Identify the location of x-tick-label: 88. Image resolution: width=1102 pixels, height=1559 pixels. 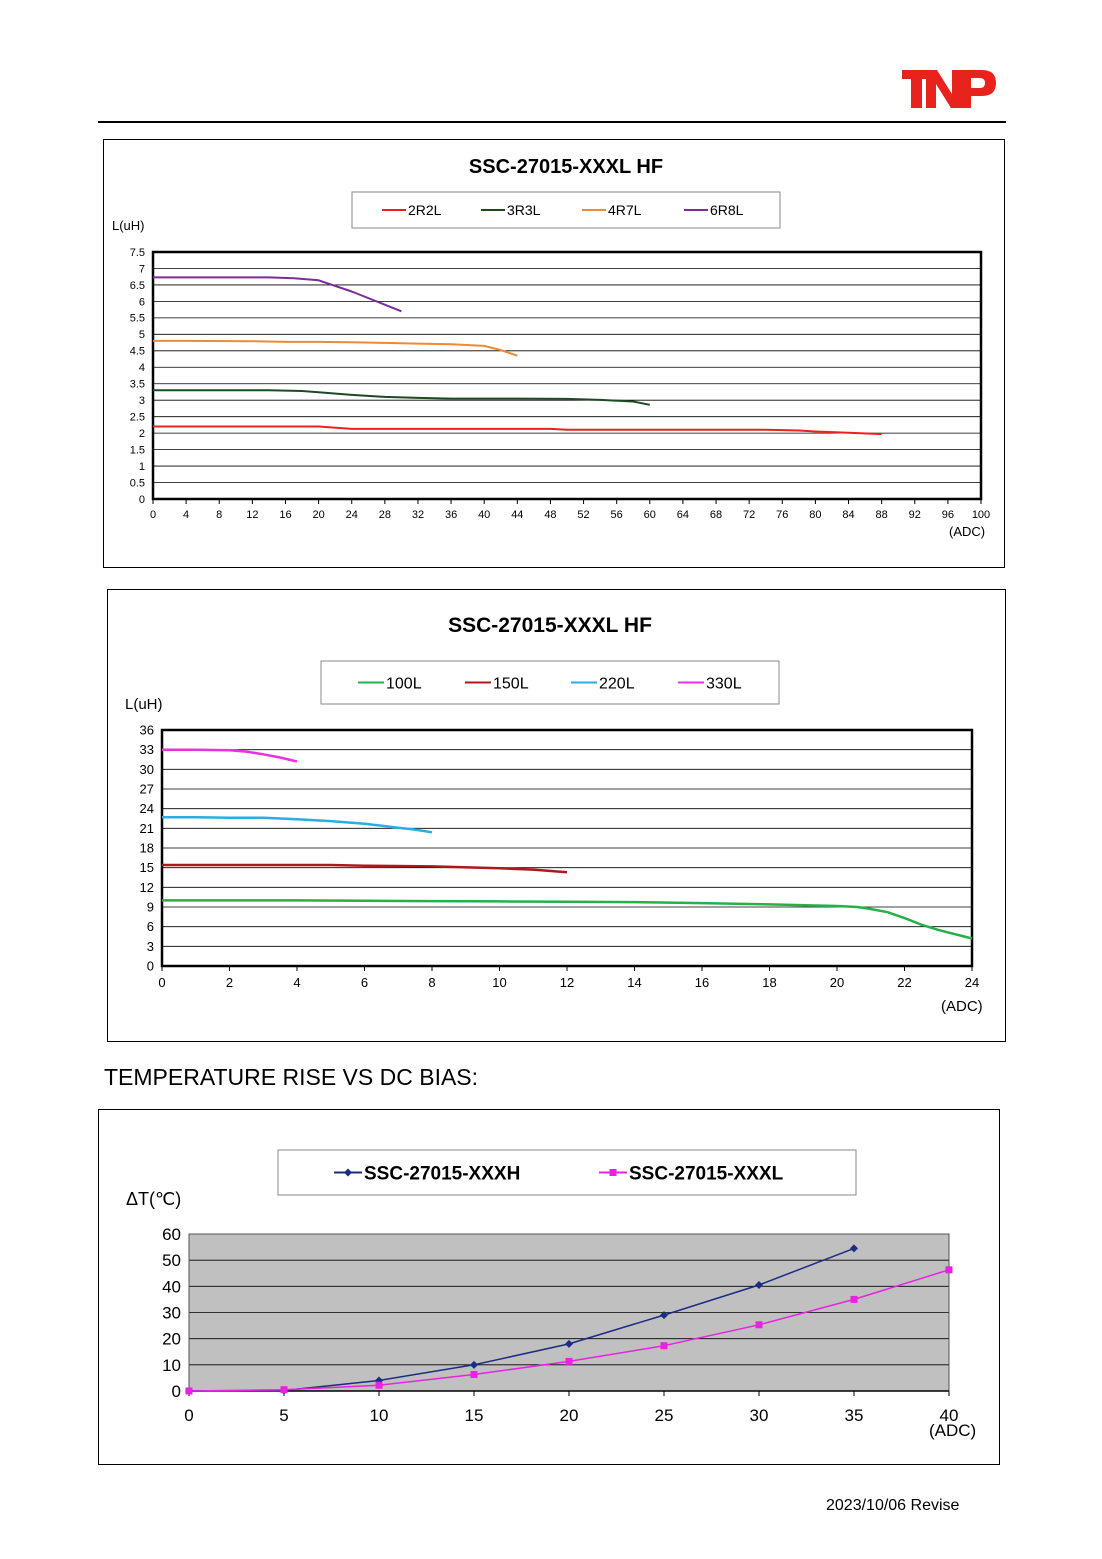
(882, 515).